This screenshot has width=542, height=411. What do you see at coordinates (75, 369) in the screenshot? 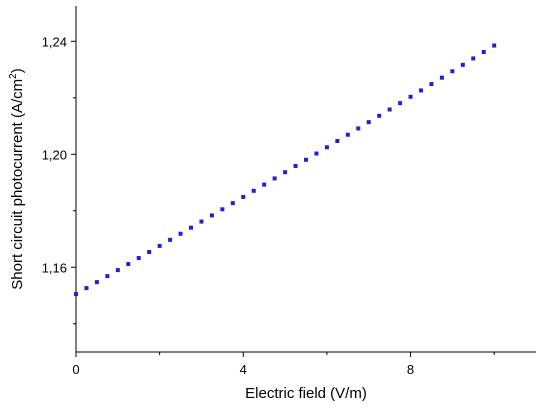
I see `x-tick-label: 0` at bounding box center [75, 369].